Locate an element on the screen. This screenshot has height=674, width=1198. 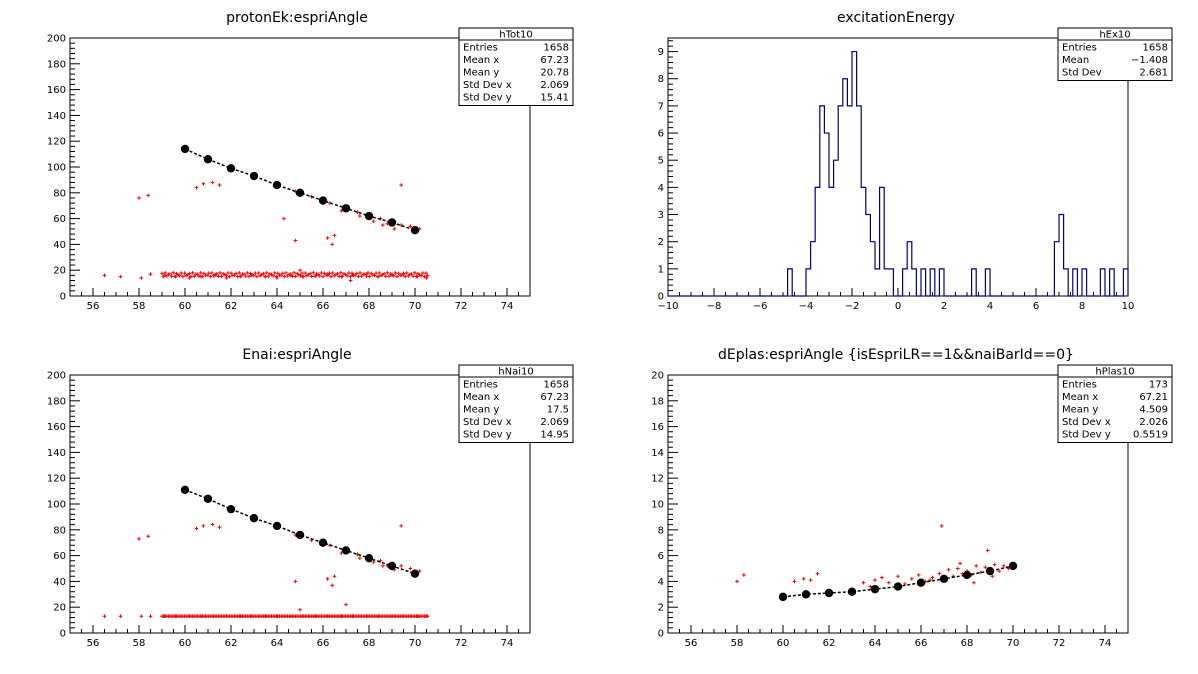
y-tick-label: 16 is located at coordinates (657, 427).